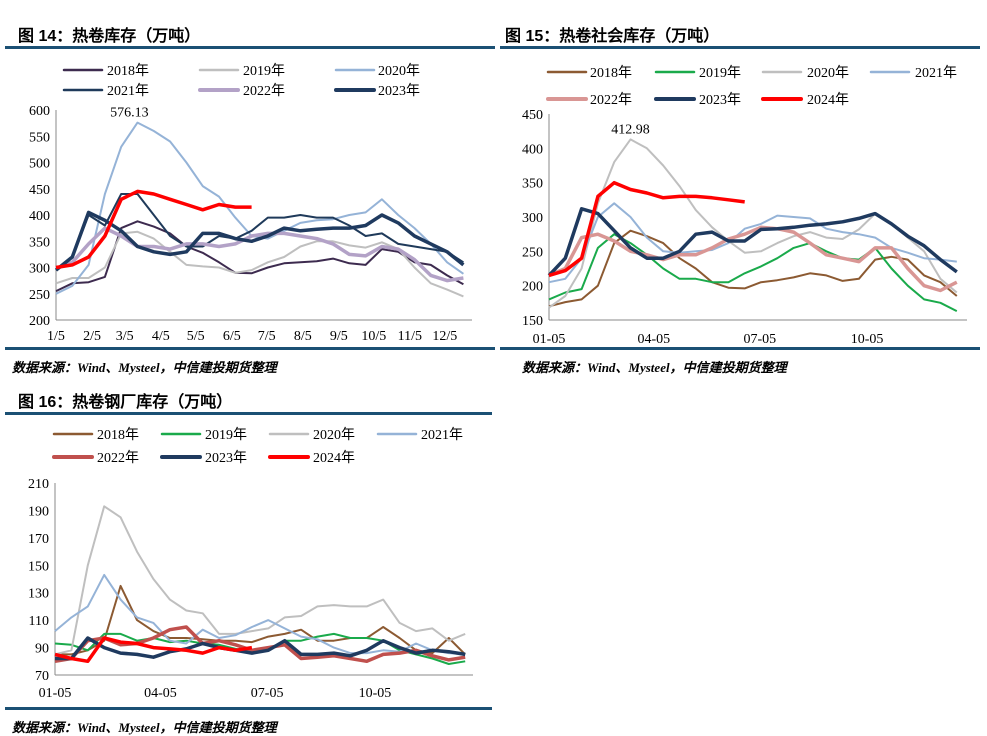 This screenshot has width=987, height=736. I want to click on figure-14-source: 数据来源：Wind、Mysteel，中信建投期货整理, so click(144, 367).